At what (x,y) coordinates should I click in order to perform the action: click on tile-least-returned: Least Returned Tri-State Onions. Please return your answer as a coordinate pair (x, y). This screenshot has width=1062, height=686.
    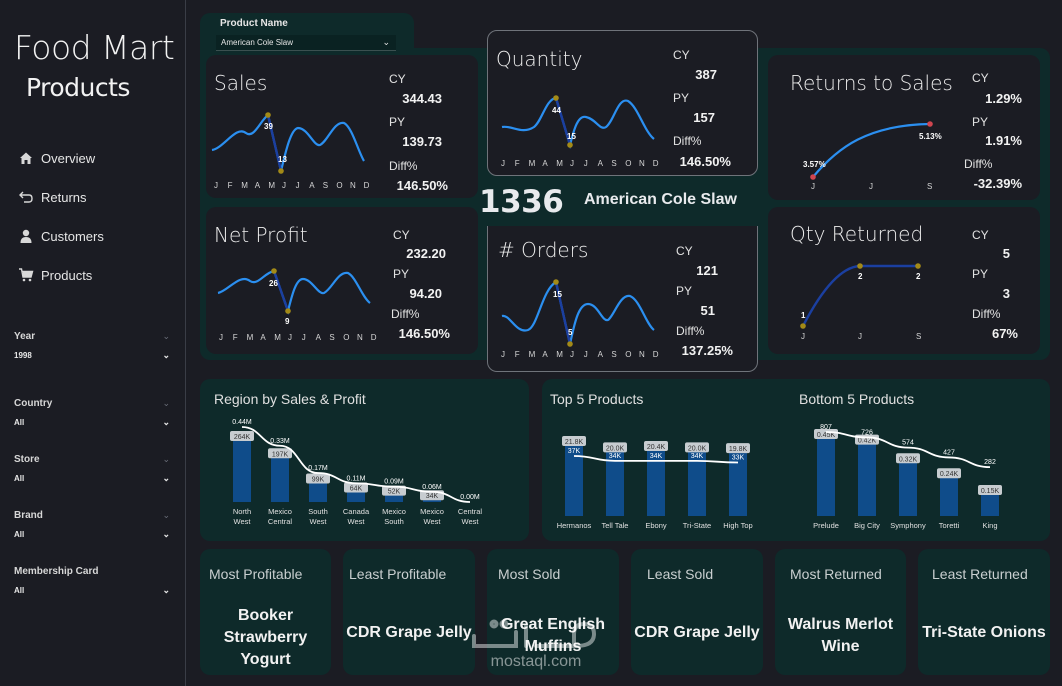
    Looking at the image, I should click on (984, 612).